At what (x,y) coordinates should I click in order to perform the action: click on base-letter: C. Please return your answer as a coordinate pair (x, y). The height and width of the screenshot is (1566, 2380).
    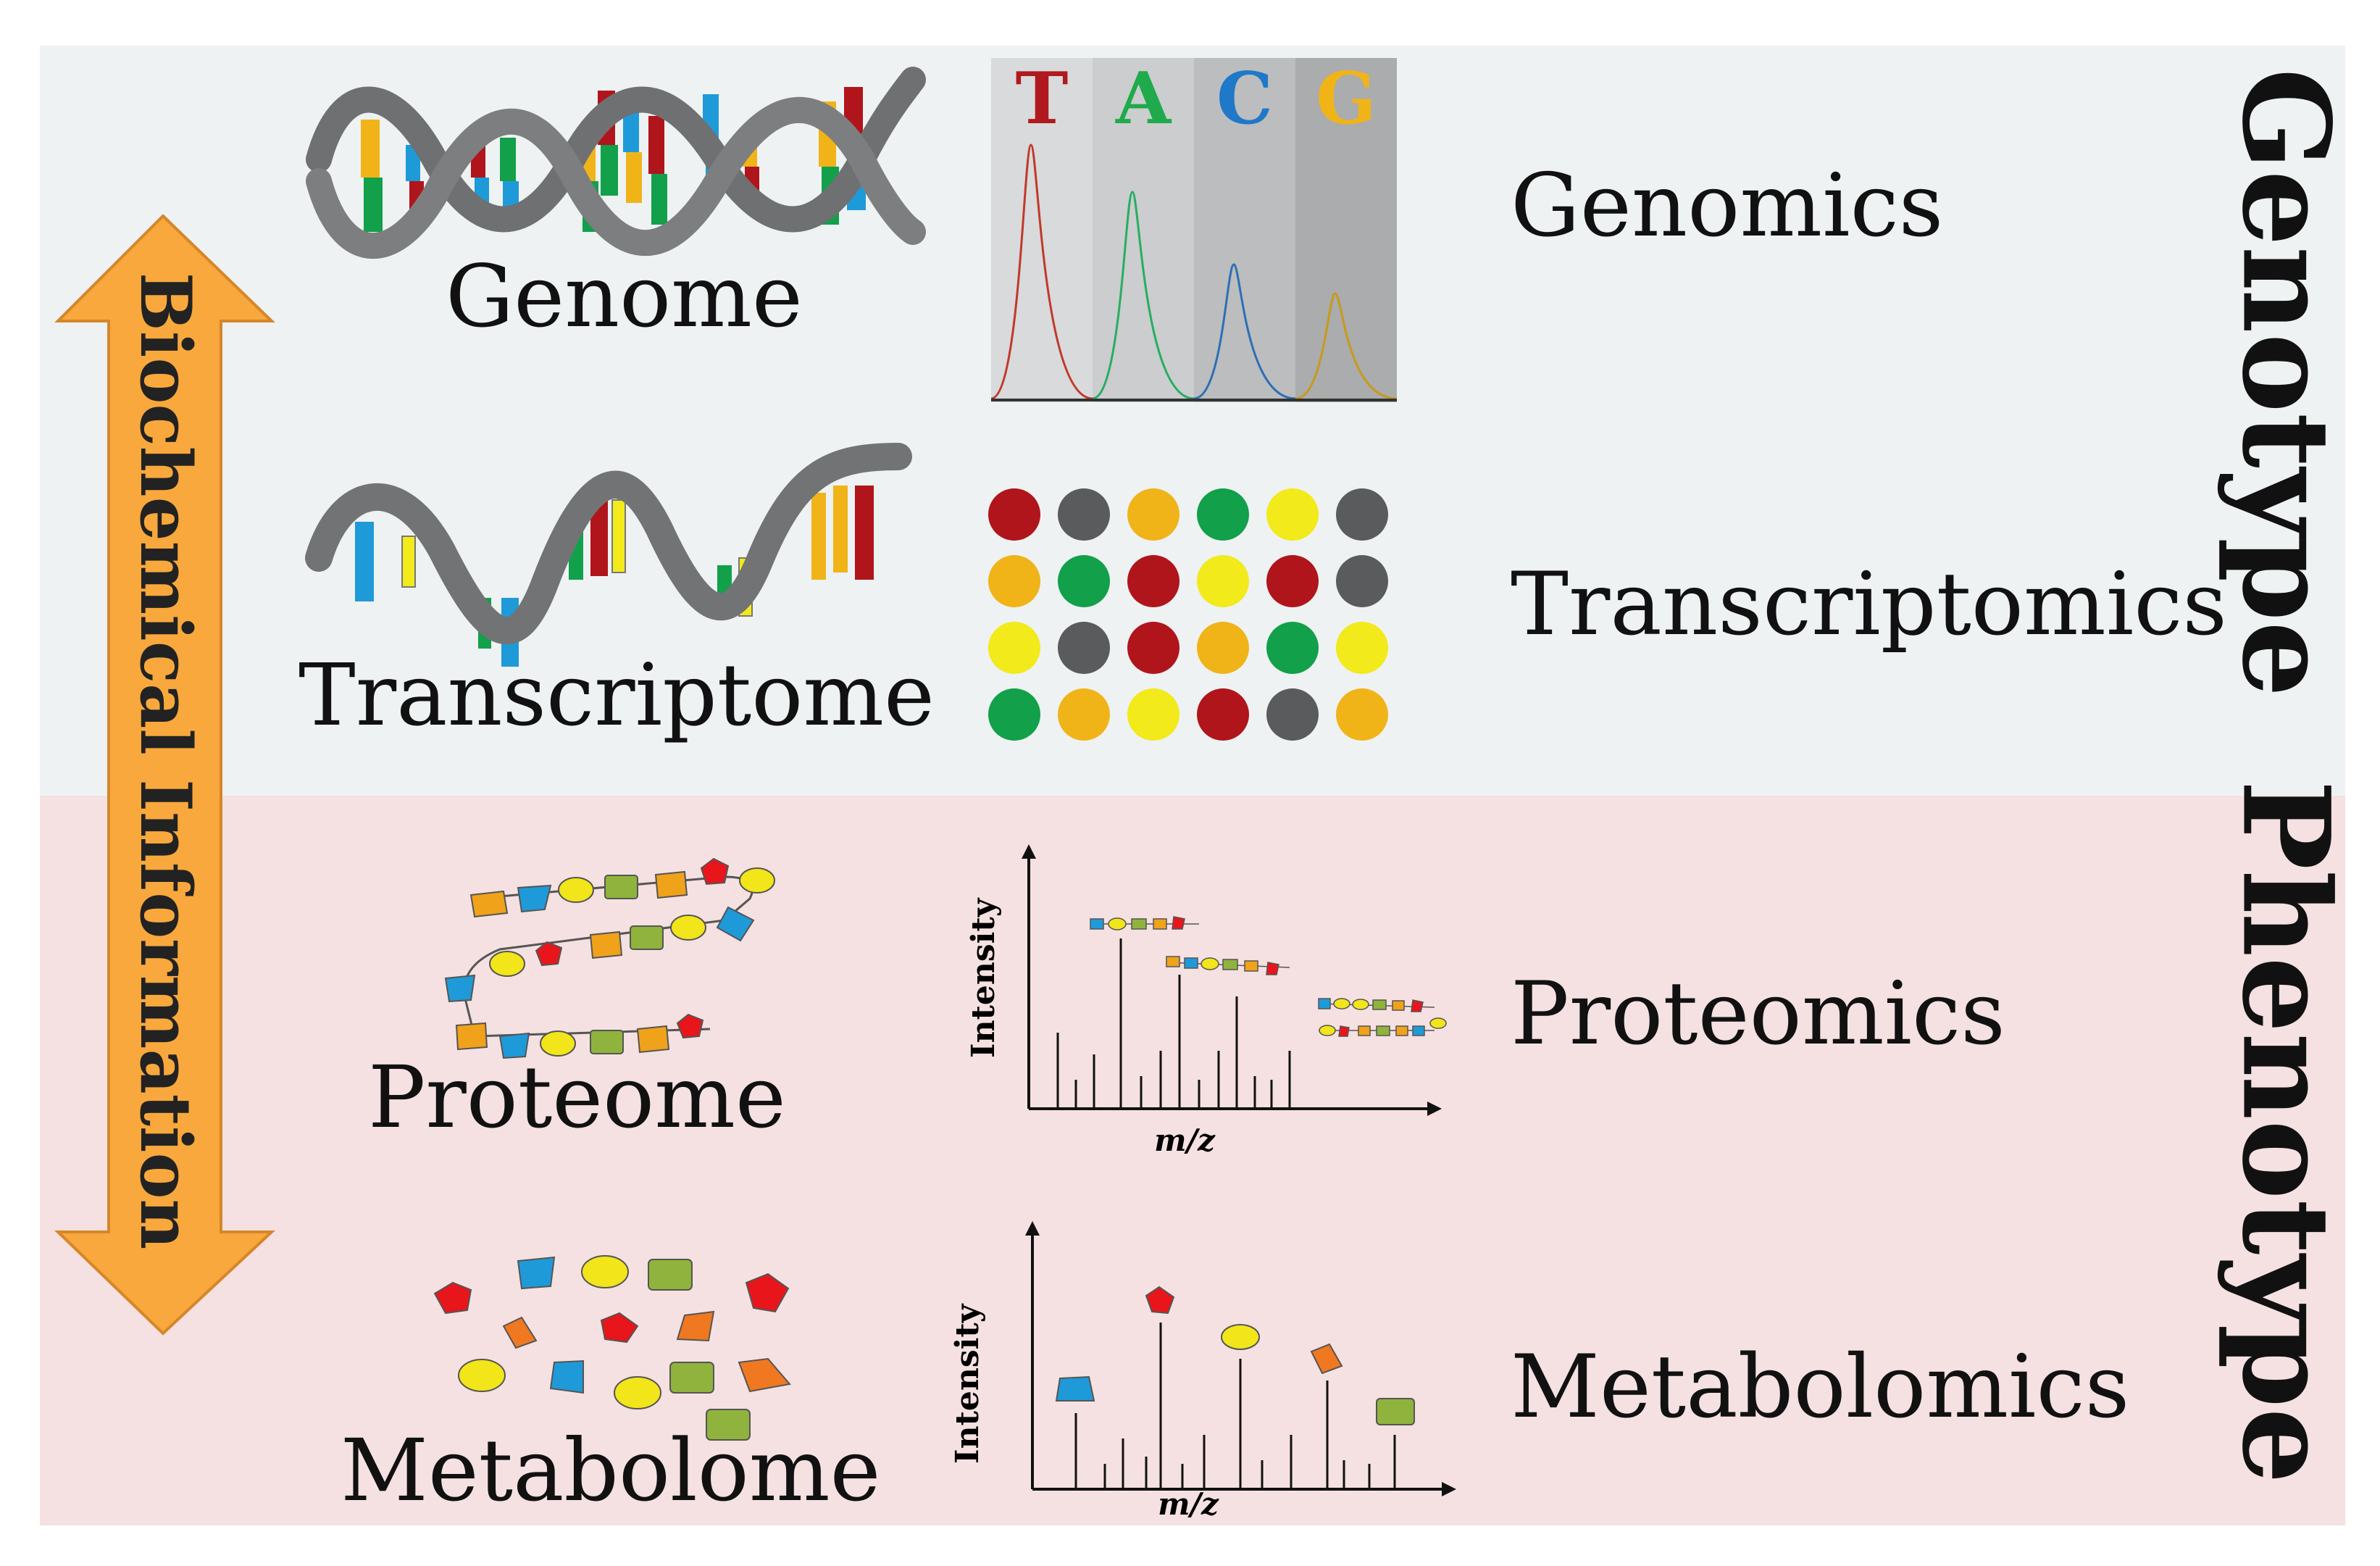
    Looking at the image, I should click on (1244, 99).